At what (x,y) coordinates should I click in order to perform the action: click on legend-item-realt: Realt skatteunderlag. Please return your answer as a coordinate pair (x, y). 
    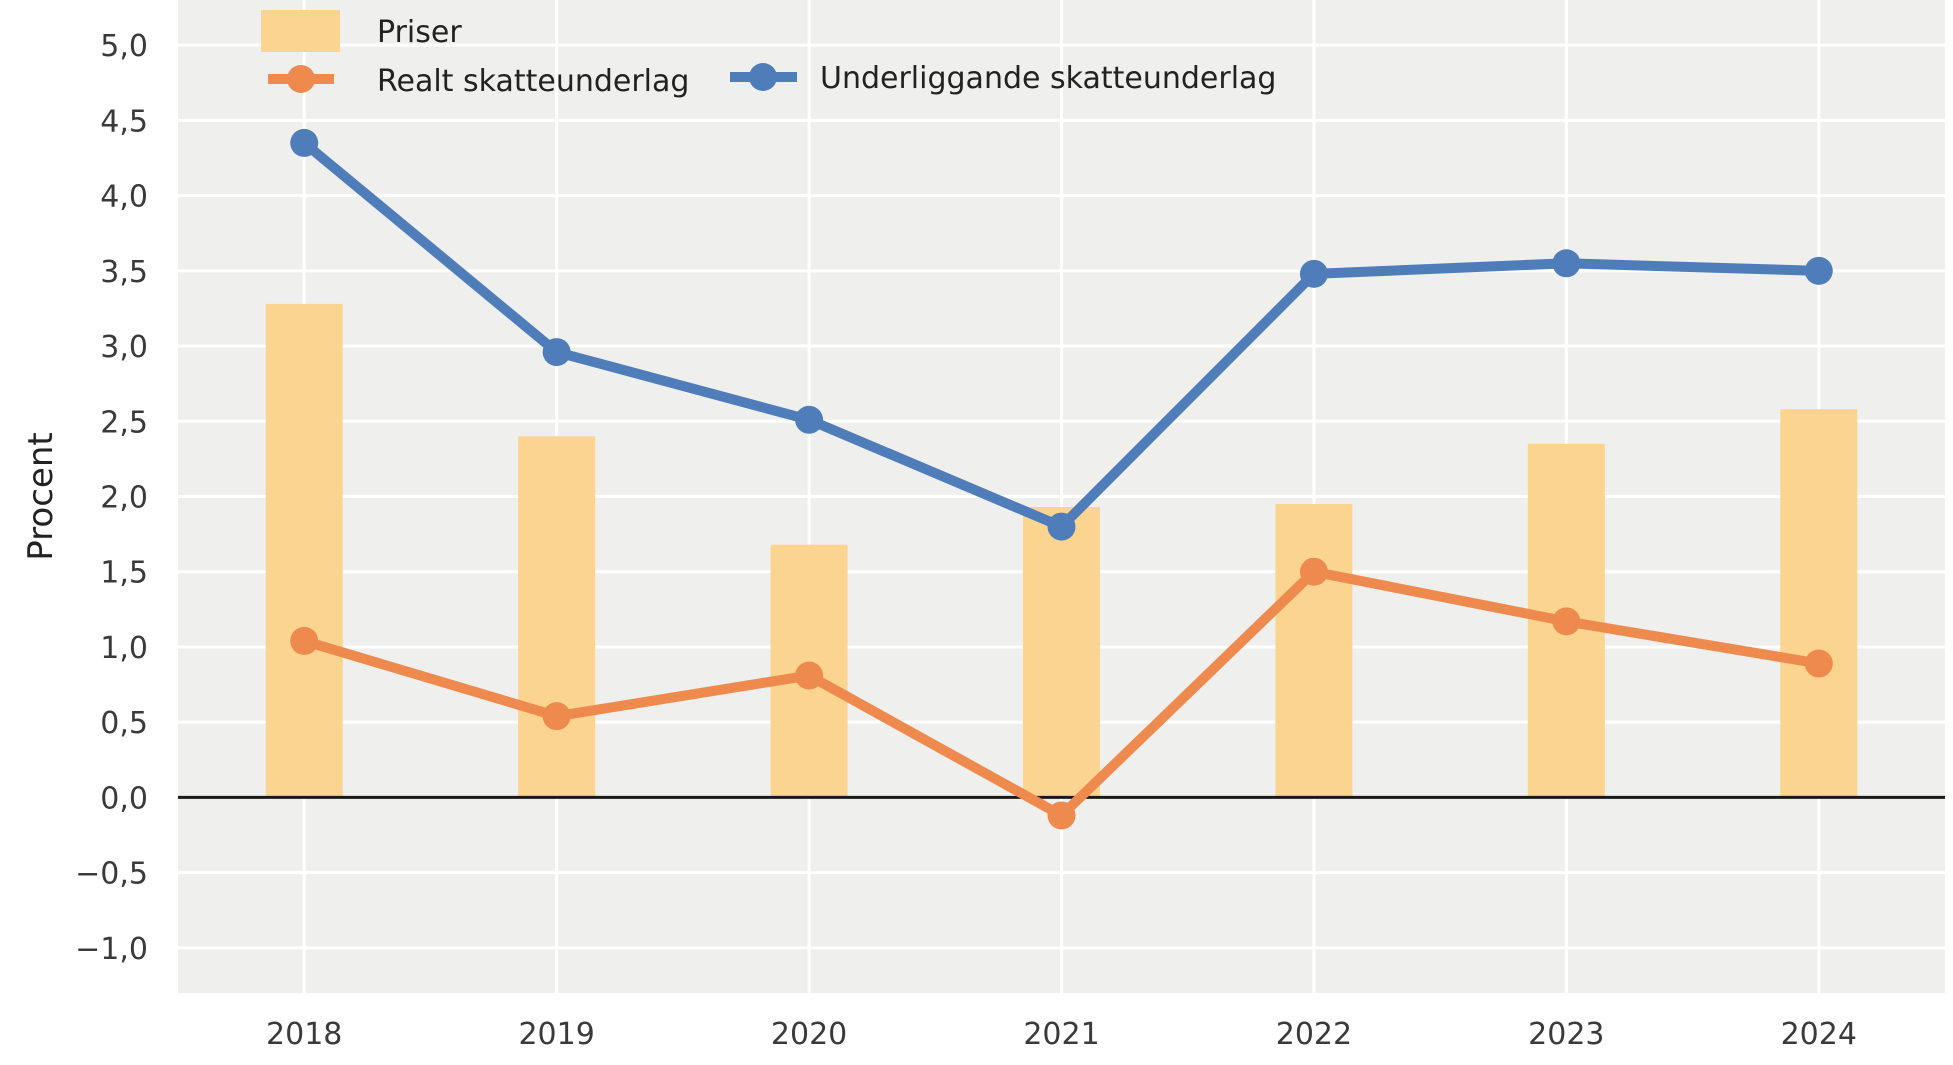
    Looking at the image, I should click on (478, 81).